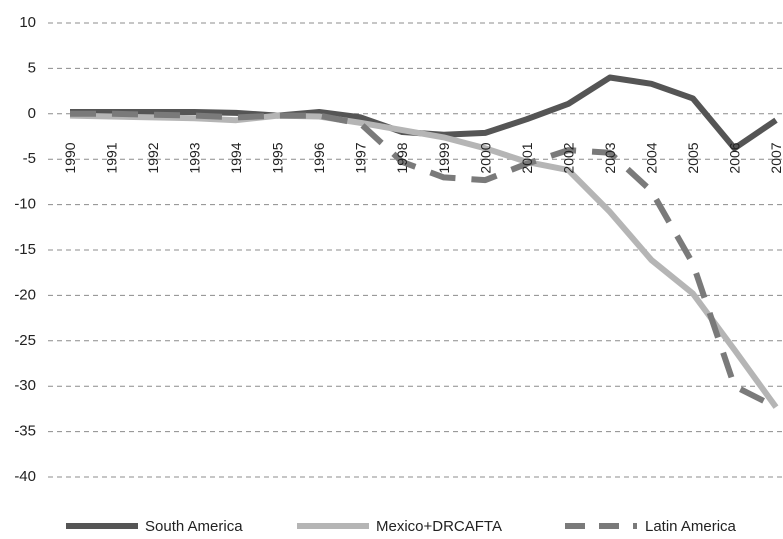  Describe the element at coordinates (25, 340) in the screenshot. I see `y-tick-label: -25` at that location.